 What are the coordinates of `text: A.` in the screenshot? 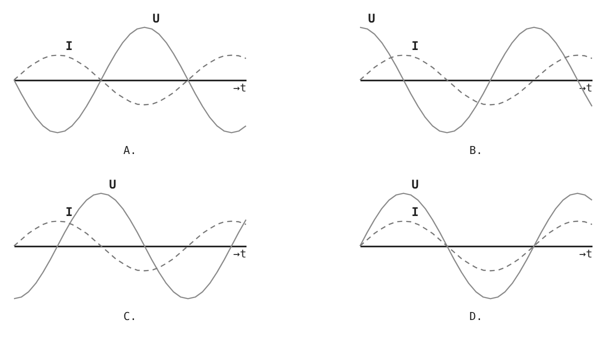 It's located at (130, 150).